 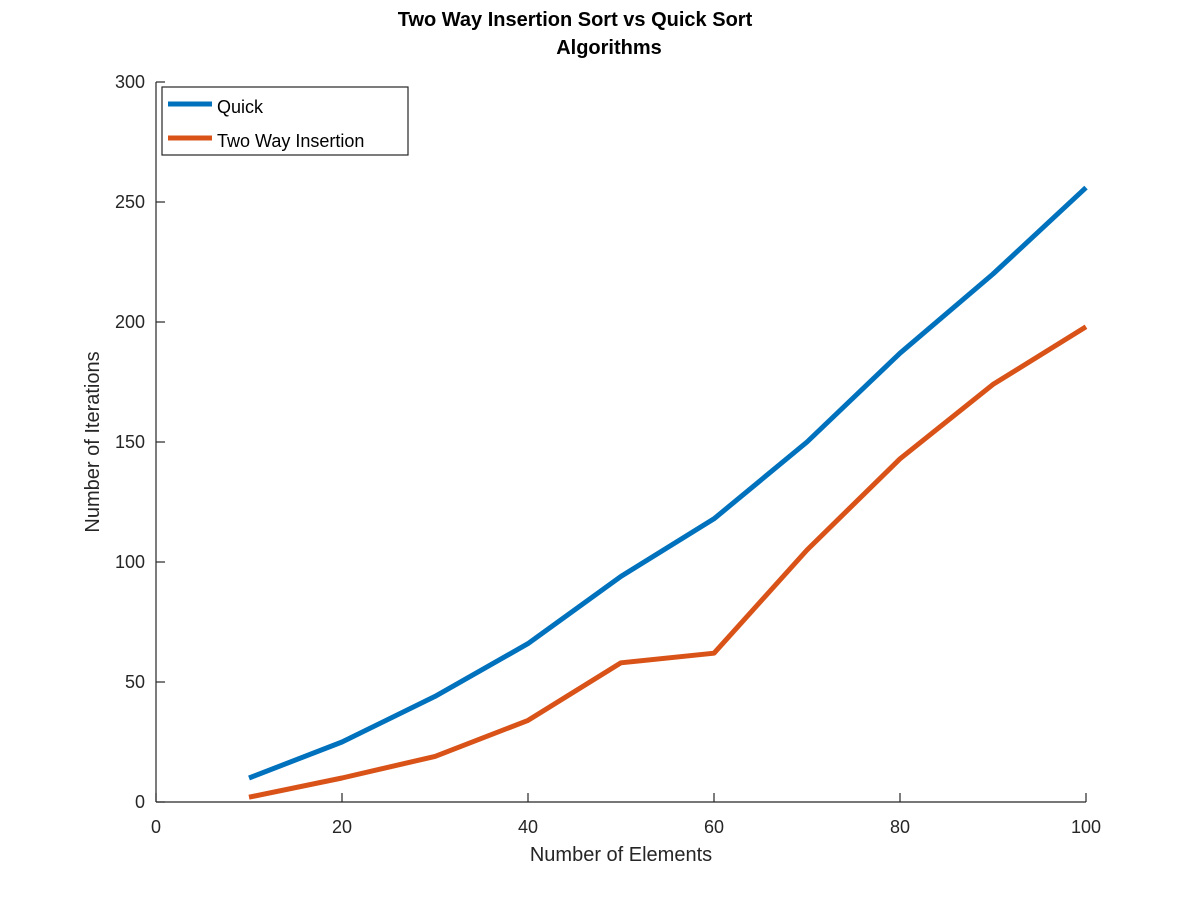 I want to click on y-tick-label: 150, so click(x=130, y=442).